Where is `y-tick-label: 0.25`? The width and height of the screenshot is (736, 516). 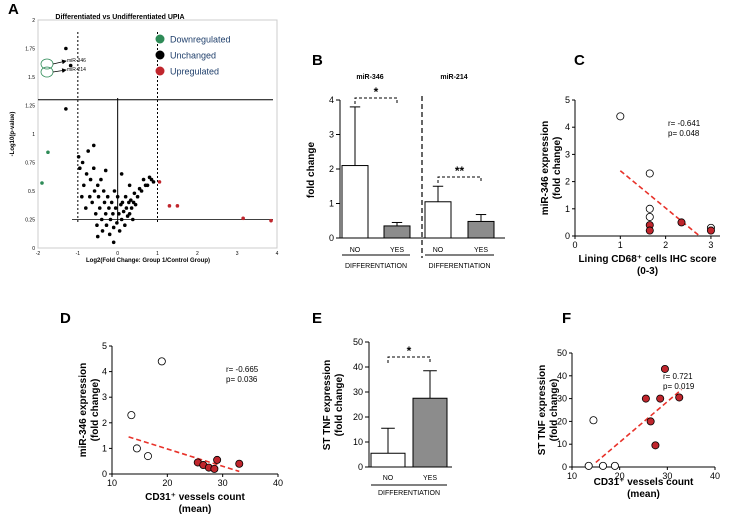
y-tick-label: 0.25 is located at coordinates (30, 221).